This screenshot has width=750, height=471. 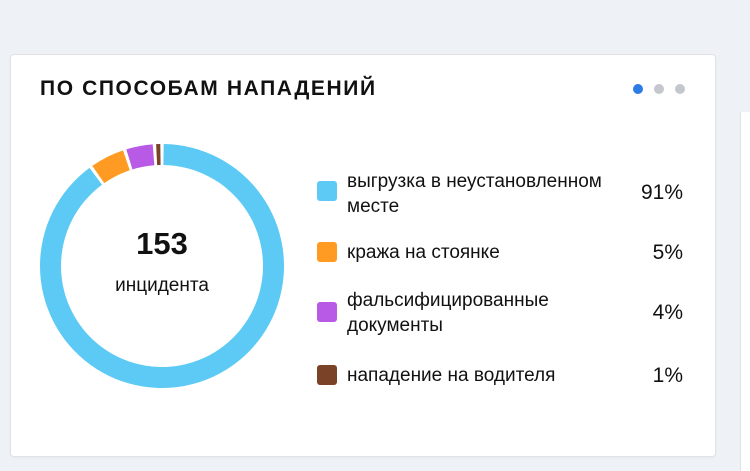 What do you see at coordinates (208, 88) in the screenshot?
I see `card-title: ПО СПОСОБАМ НАПАДЕНИЙ` at bounding box center [208, 88].